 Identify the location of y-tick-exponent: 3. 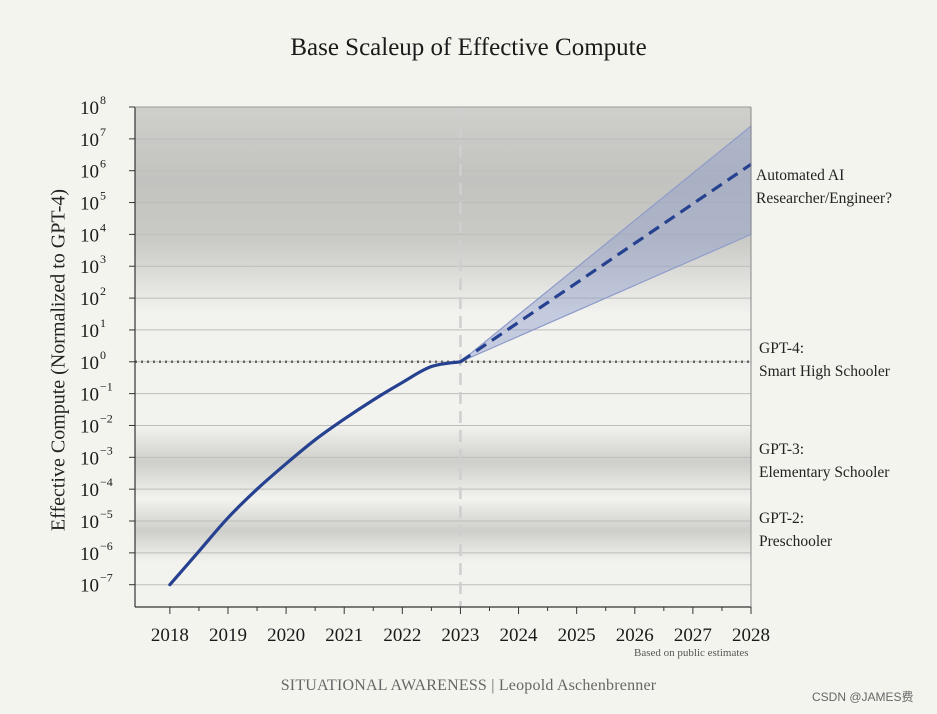
(103, 259).